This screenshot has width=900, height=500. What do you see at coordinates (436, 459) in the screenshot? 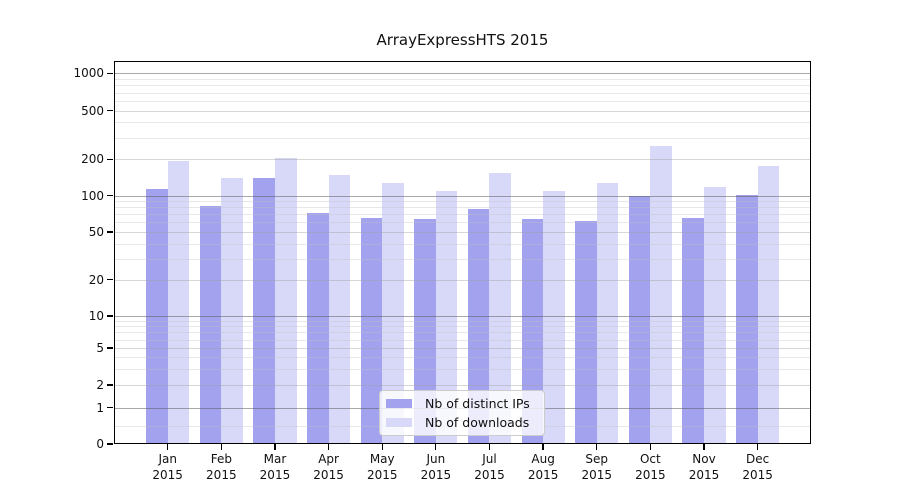
I see `x-tick-month: Jun` at bounding box center [436, 459].